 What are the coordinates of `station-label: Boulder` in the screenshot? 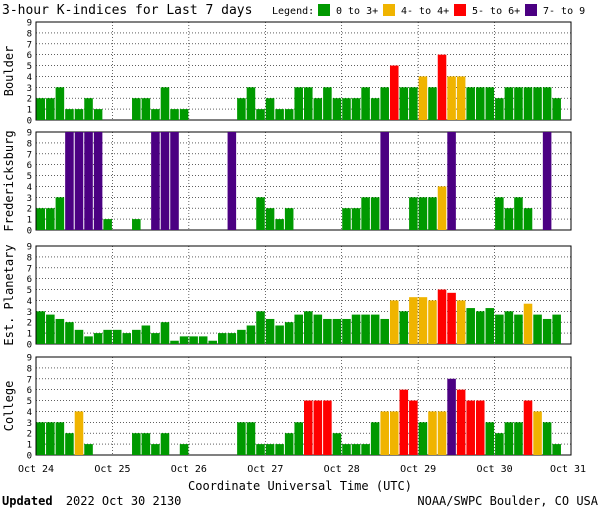 It's located at (9, 71).